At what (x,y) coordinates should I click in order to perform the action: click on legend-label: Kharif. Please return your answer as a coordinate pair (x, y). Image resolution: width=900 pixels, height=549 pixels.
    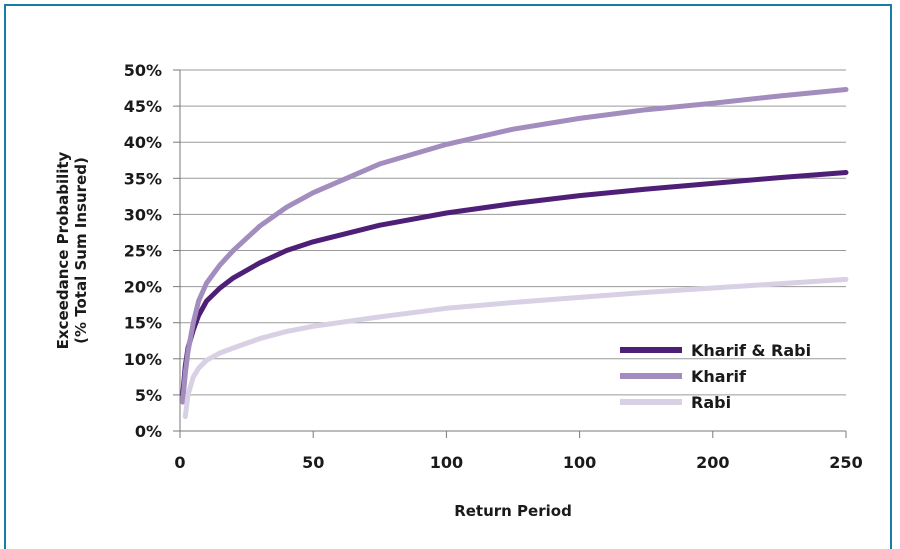
    Looking at the image, I should click on (719, 376).